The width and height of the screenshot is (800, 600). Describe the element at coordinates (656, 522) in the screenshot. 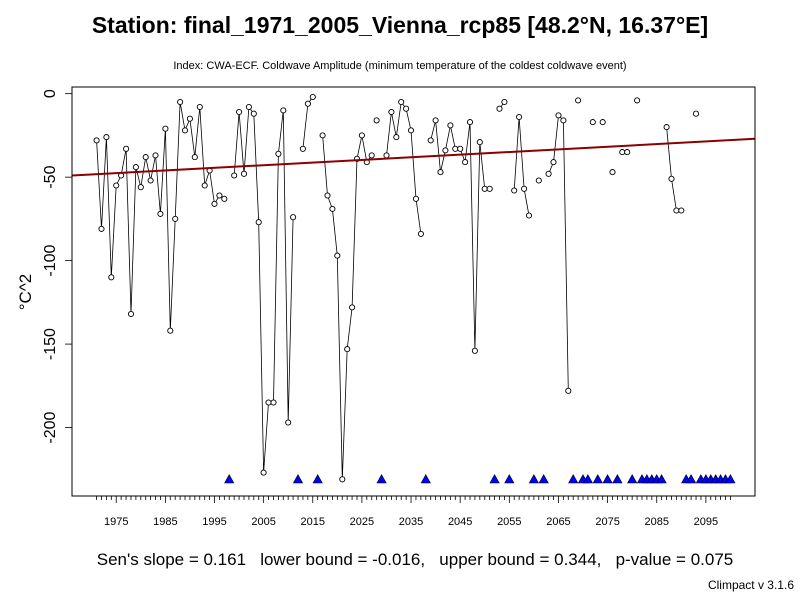

I see `x-tick-label: 2085` at that location.